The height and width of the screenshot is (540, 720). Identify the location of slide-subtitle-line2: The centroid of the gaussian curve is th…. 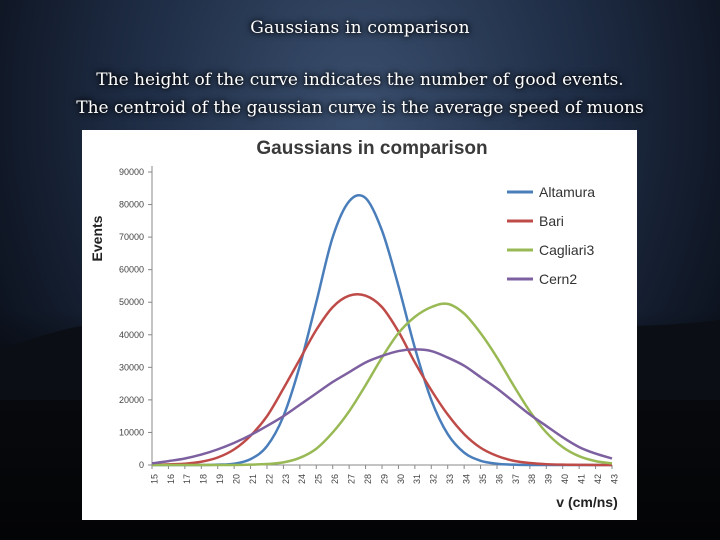
(360, 108).